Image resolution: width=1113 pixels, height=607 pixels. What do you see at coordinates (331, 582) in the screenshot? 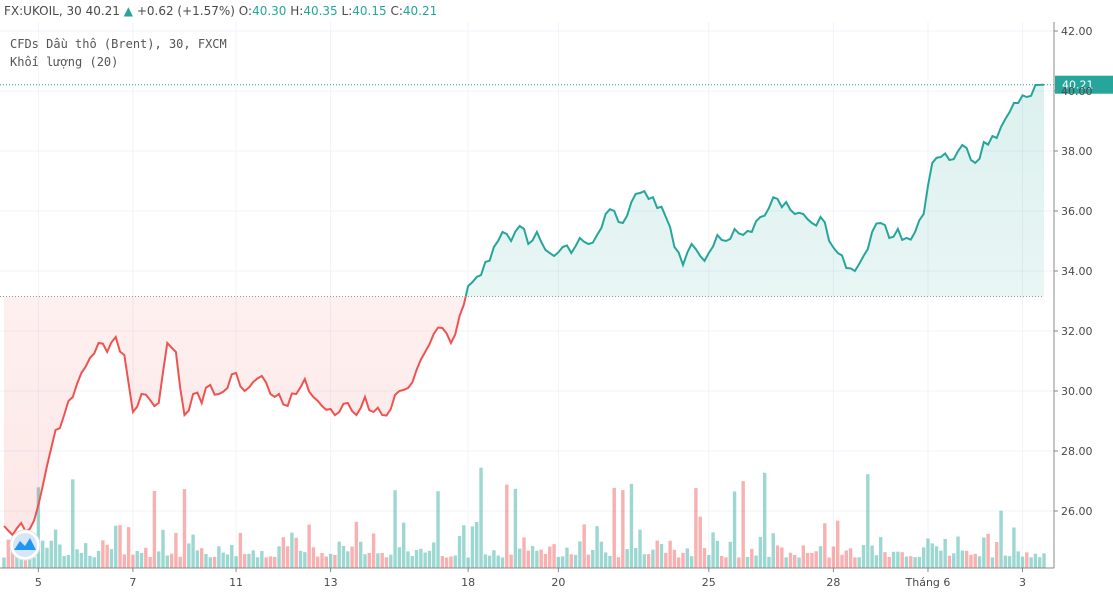
I see `x-tick-label: 13` at bounding box center [331, 582].